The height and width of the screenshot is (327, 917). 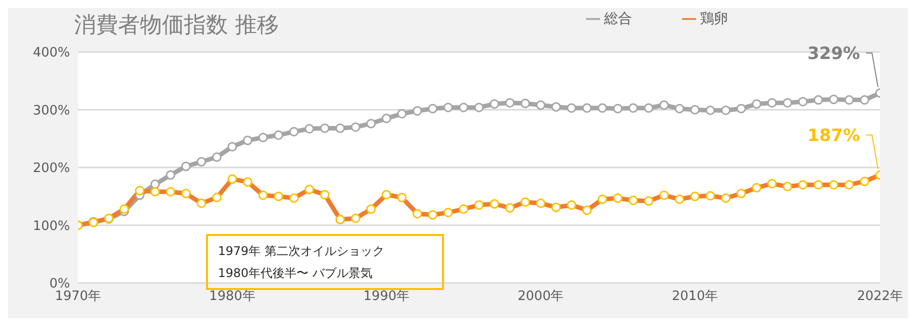 What do you see at coordinates (296, 273) in the screenshot?
I see `annotation: 1980年代後半〜 バブル景気` at bounding box center [296, 273].